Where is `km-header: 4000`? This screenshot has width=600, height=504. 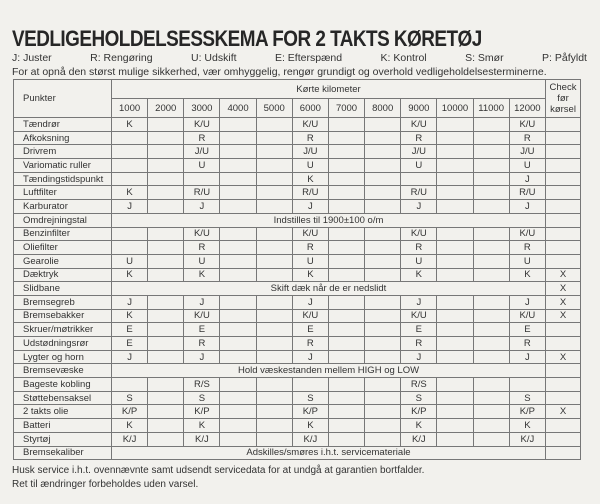
km-header: 4000 is located at coordinates (238, 108).